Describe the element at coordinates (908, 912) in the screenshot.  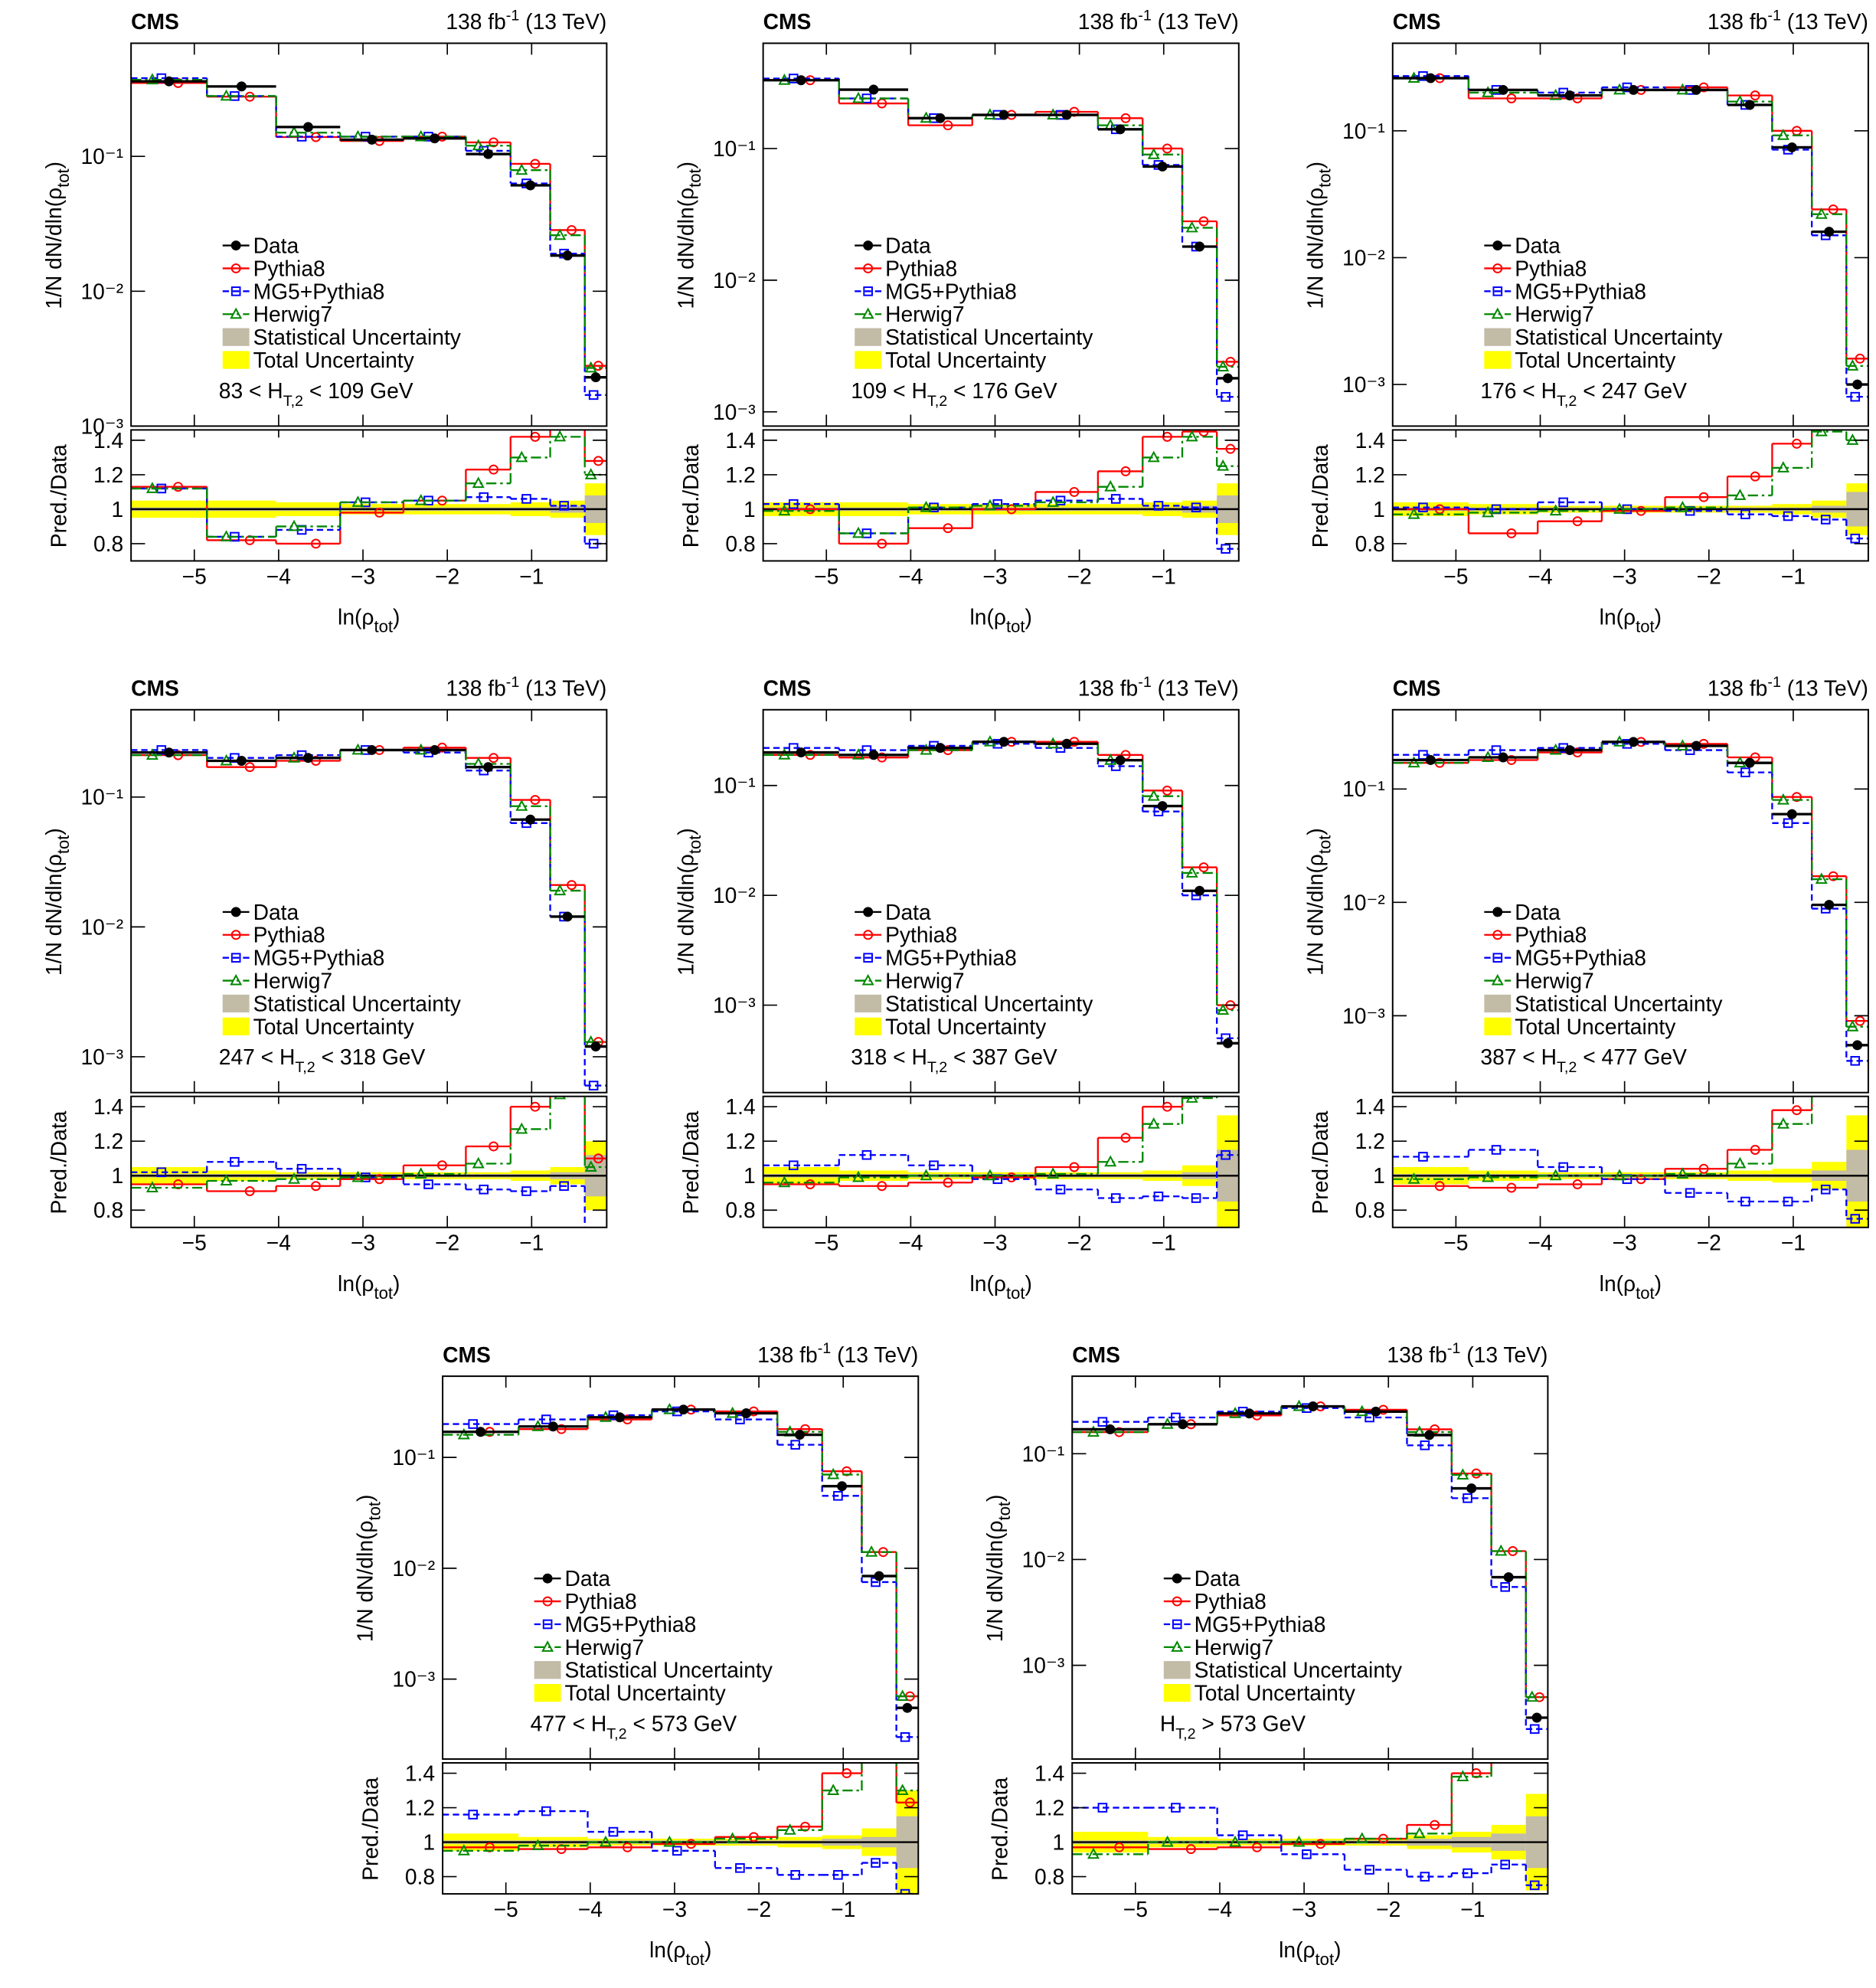
I see `legend-label: Data` at that location.